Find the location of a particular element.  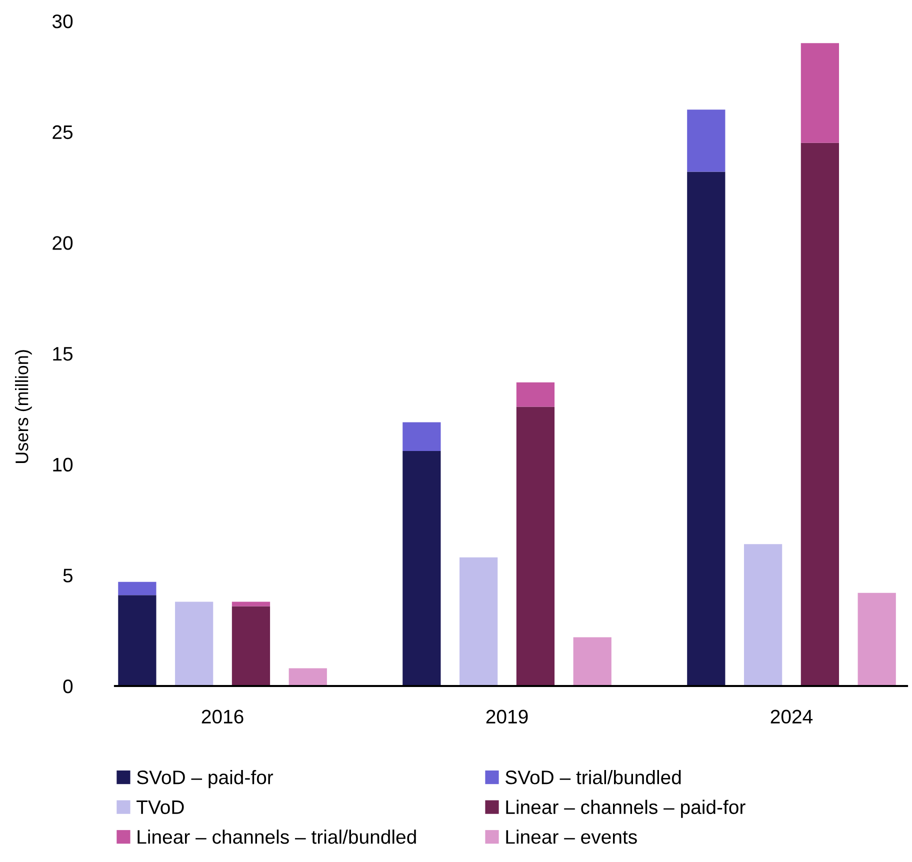

y-axis-title: Users (million) is located at coordinates (23, 406).